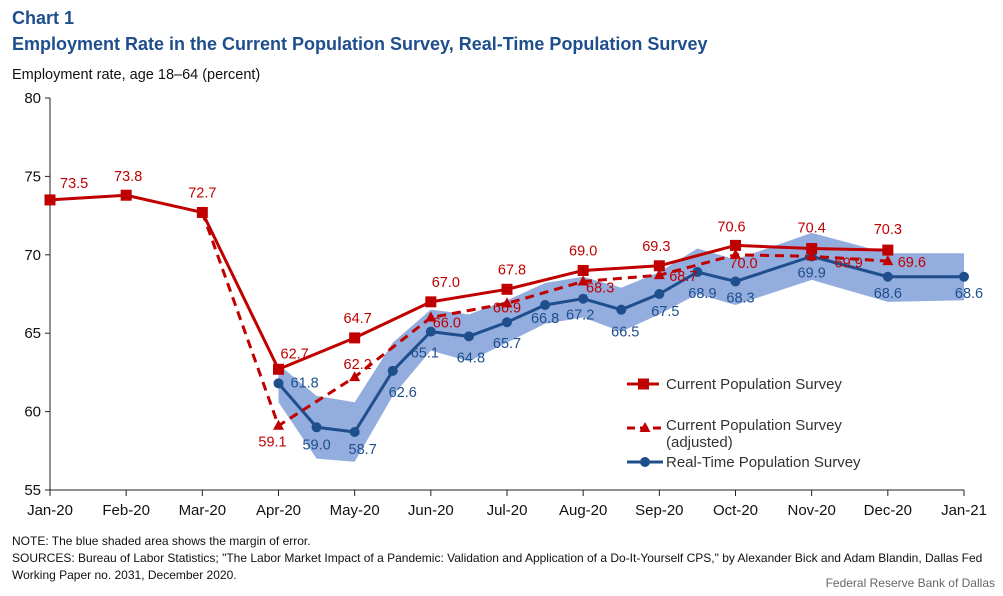  What do you see at coordinates (731, 227) in the screenshot?
I see `cps-data-label: 70.6` at bounding box center [731, 227].